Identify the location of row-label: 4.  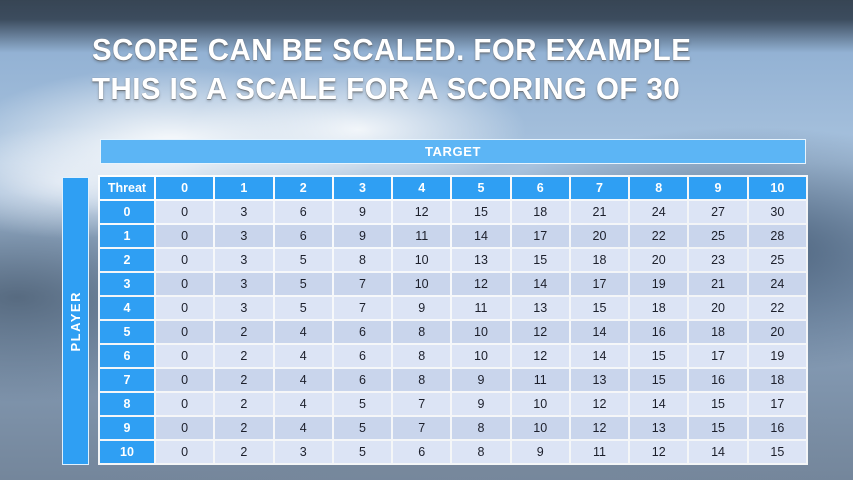
(127, 308).